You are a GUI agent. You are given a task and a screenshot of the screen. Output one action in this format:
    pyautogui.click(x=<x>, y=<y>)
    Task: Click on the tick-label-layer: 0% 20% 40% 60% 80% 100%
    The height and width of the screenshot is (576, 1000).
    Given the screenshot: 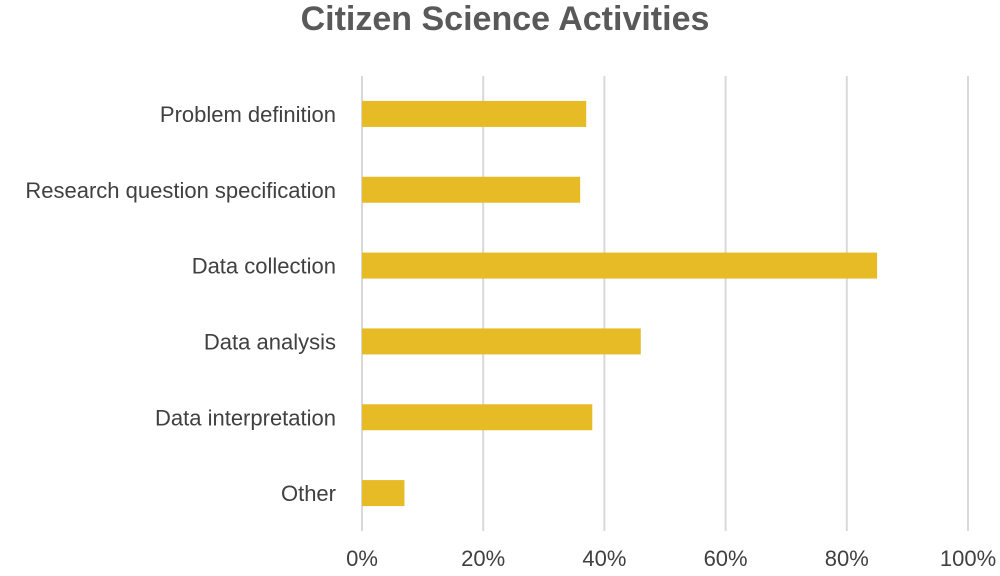 What is the action you would take?
    pyautogui.click(x=671, y=558)
    